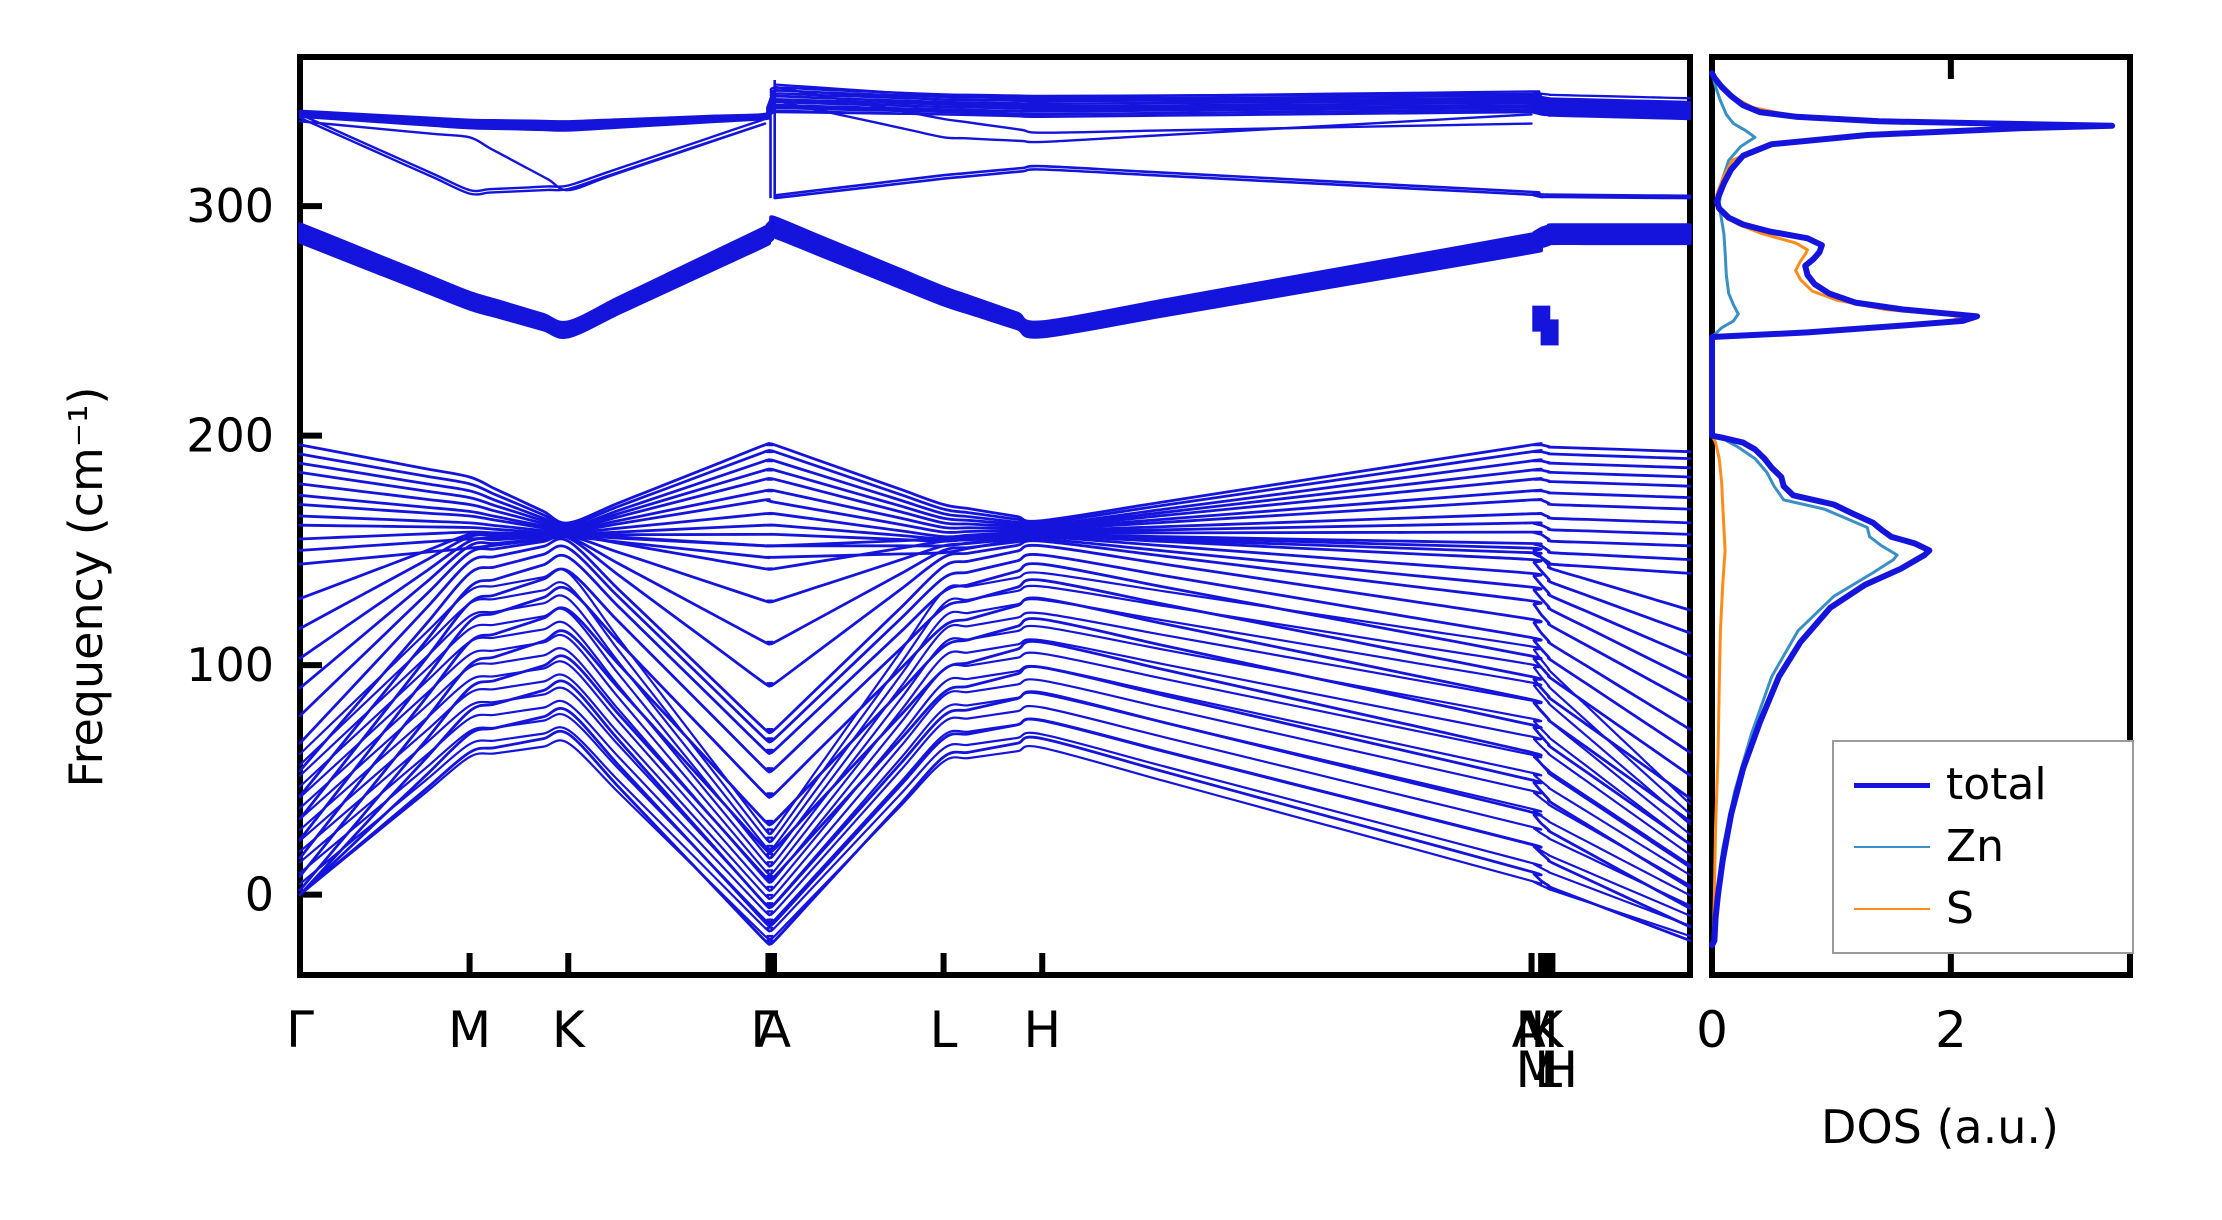  What do you see at coordinates (1892, 909) in the screenshot?
I see `legend-swatch-s` at bounding box center [1892, 909].